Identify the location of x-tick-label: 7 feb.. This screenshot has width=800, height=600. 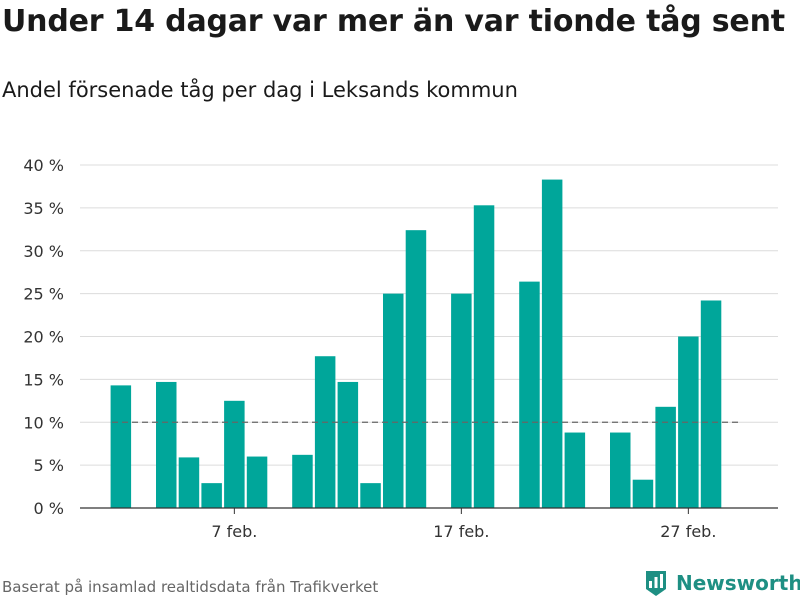
(234, 531).